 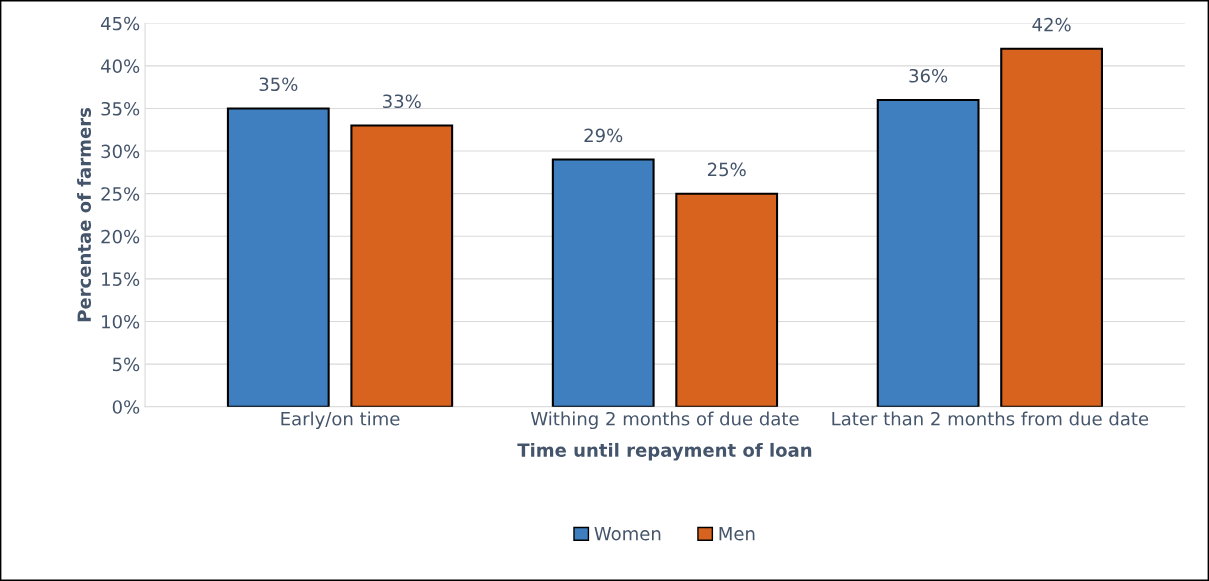 I want to click on y-tick-label: 15%, so click(x=121, y=279).